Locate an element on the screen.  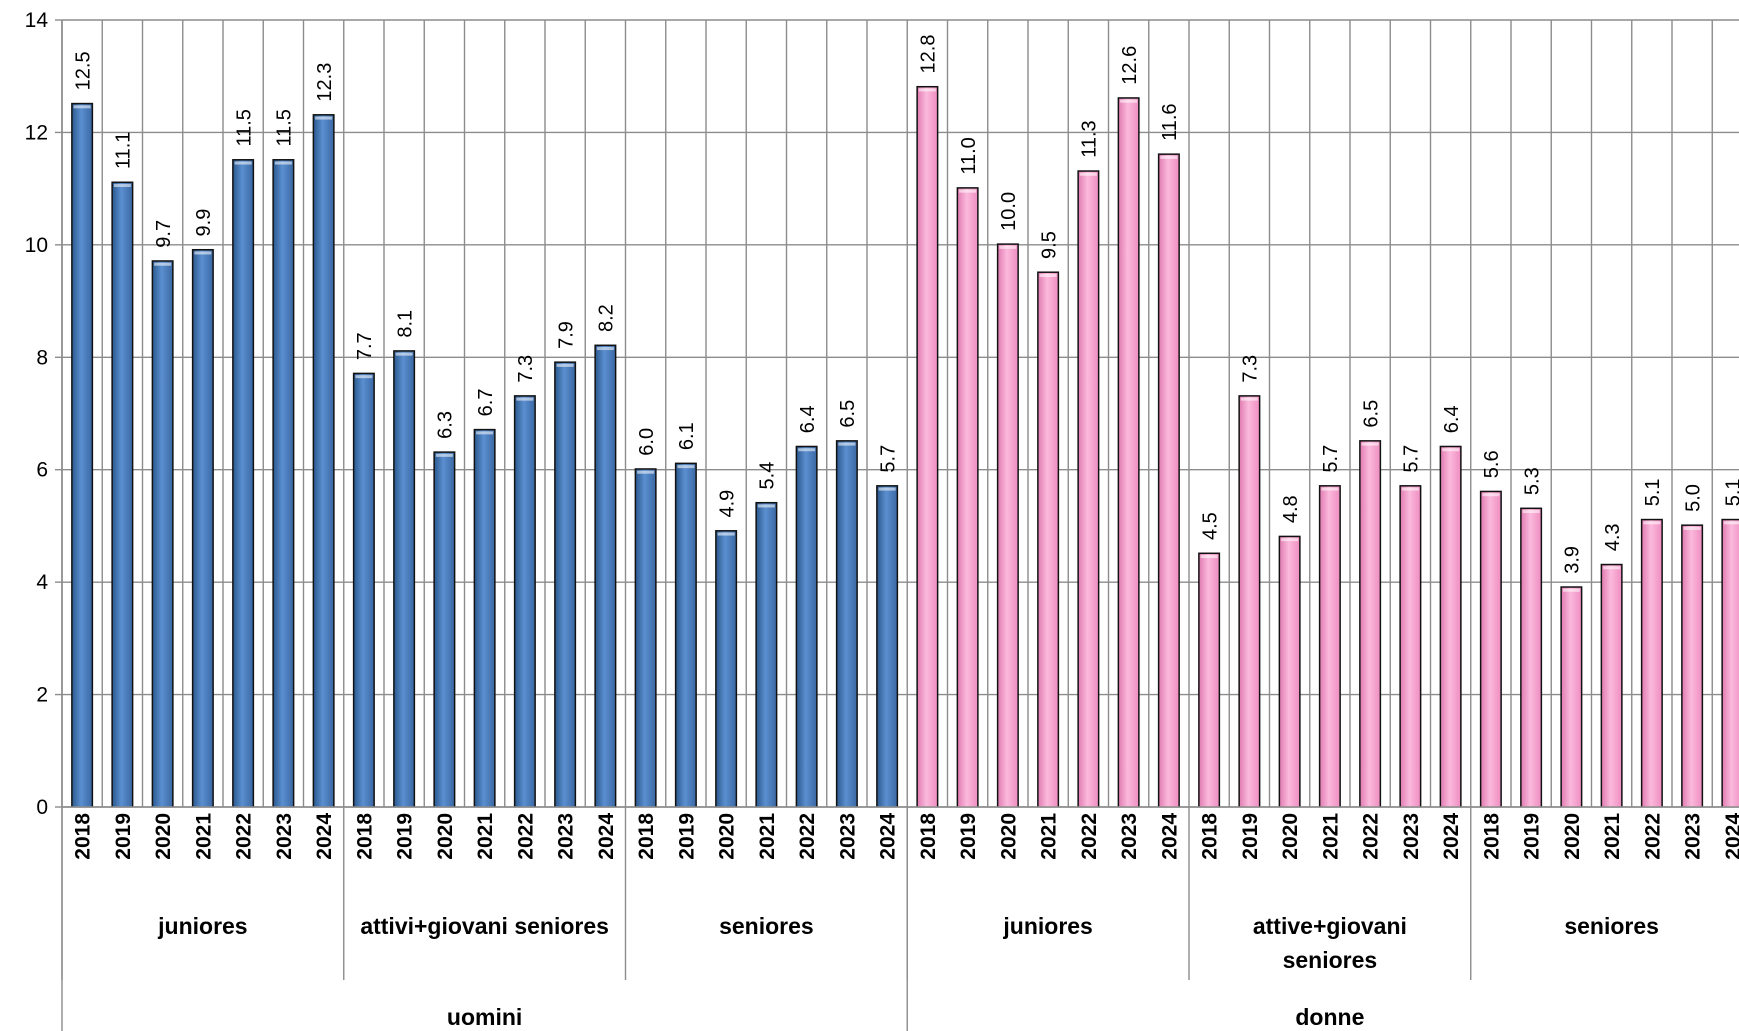
data-label: 6.4 is located at coordinates (808, 419).